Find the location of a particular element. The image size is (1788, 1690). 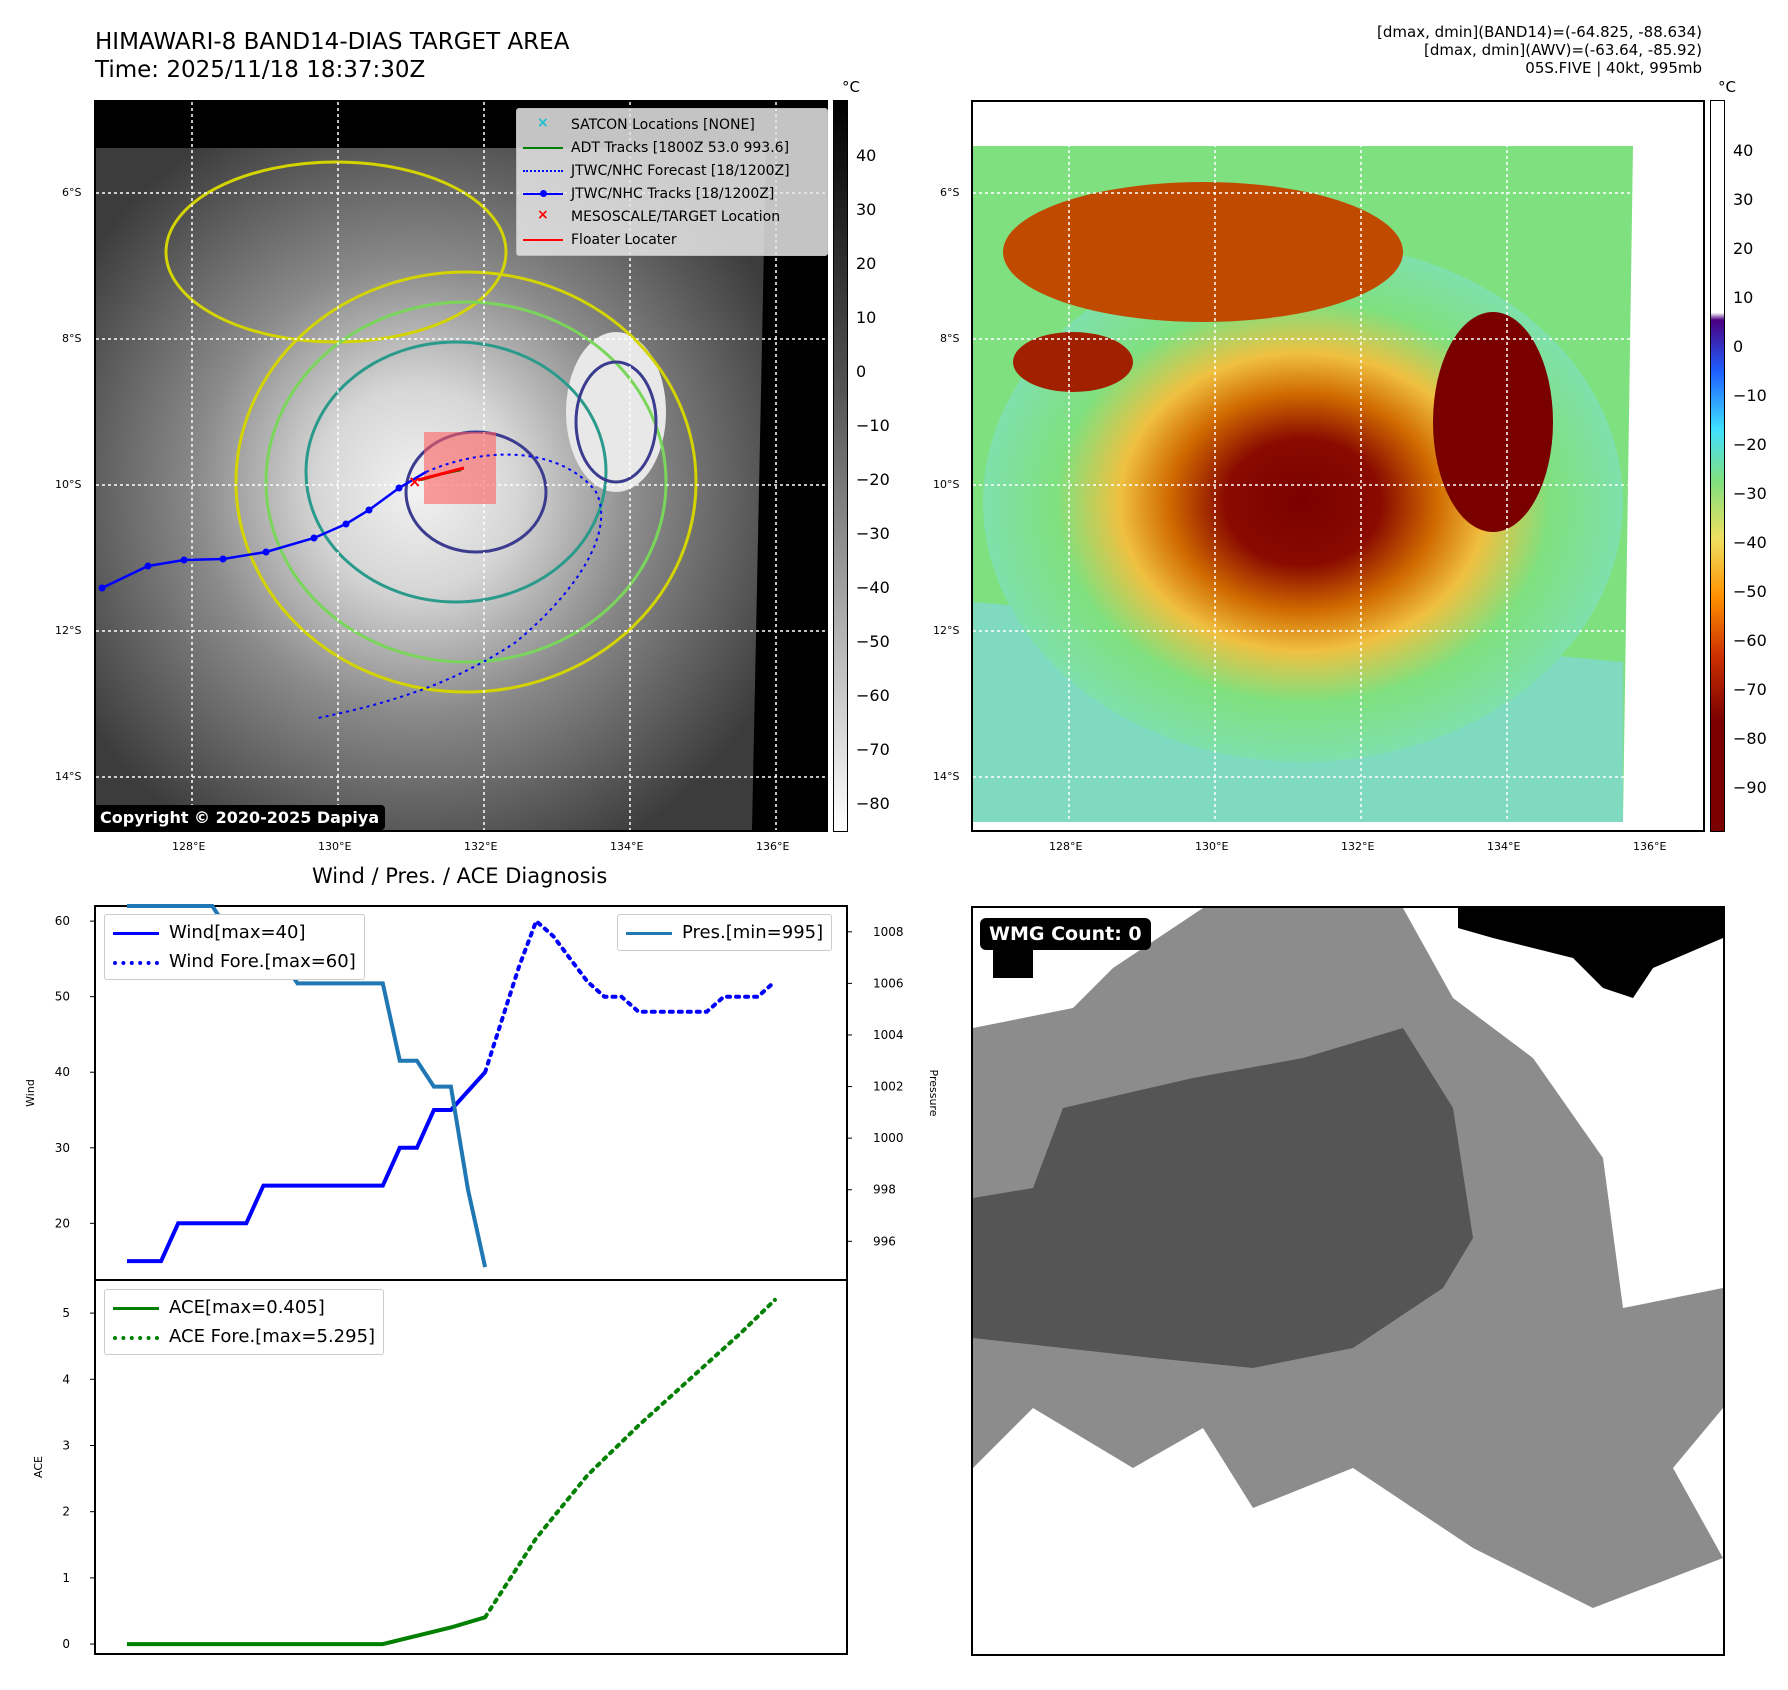

legend-jtwc-tracks: JTWC/NHC Tracks [18/1200Z] is located at coordinates (672, 193).